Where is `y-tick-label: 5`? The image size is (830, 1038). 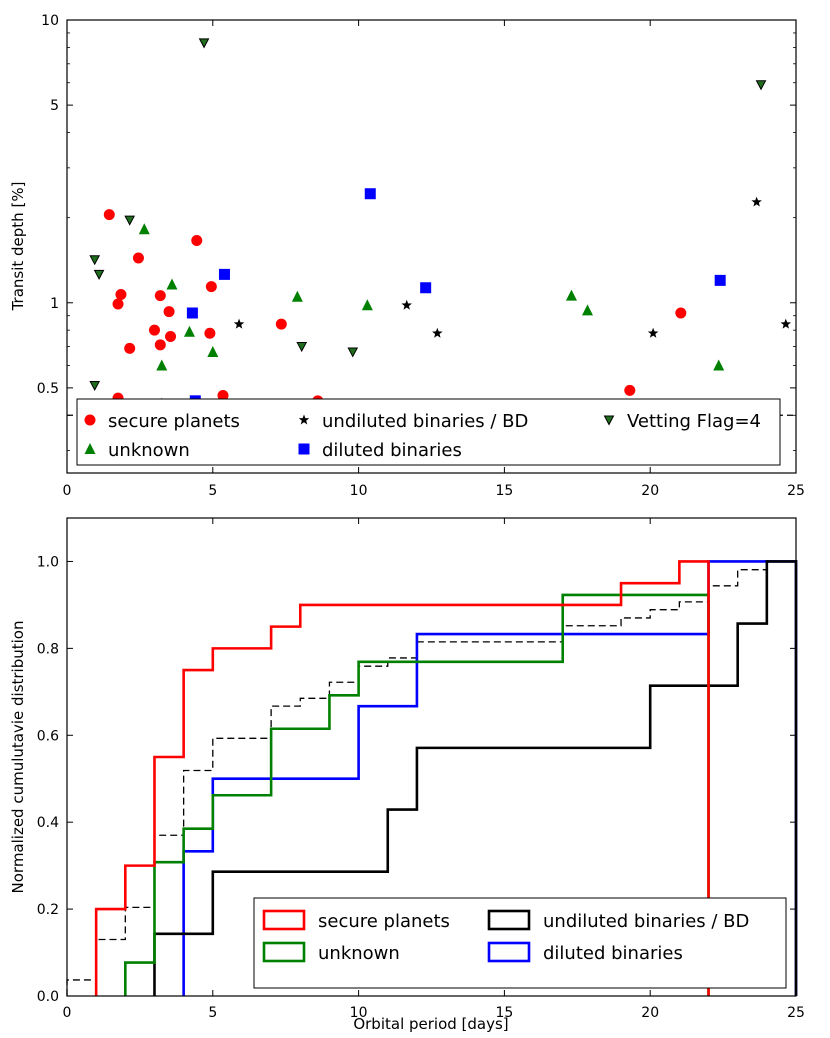 y-tick-label: 5 is located at coordinates (54, 106).